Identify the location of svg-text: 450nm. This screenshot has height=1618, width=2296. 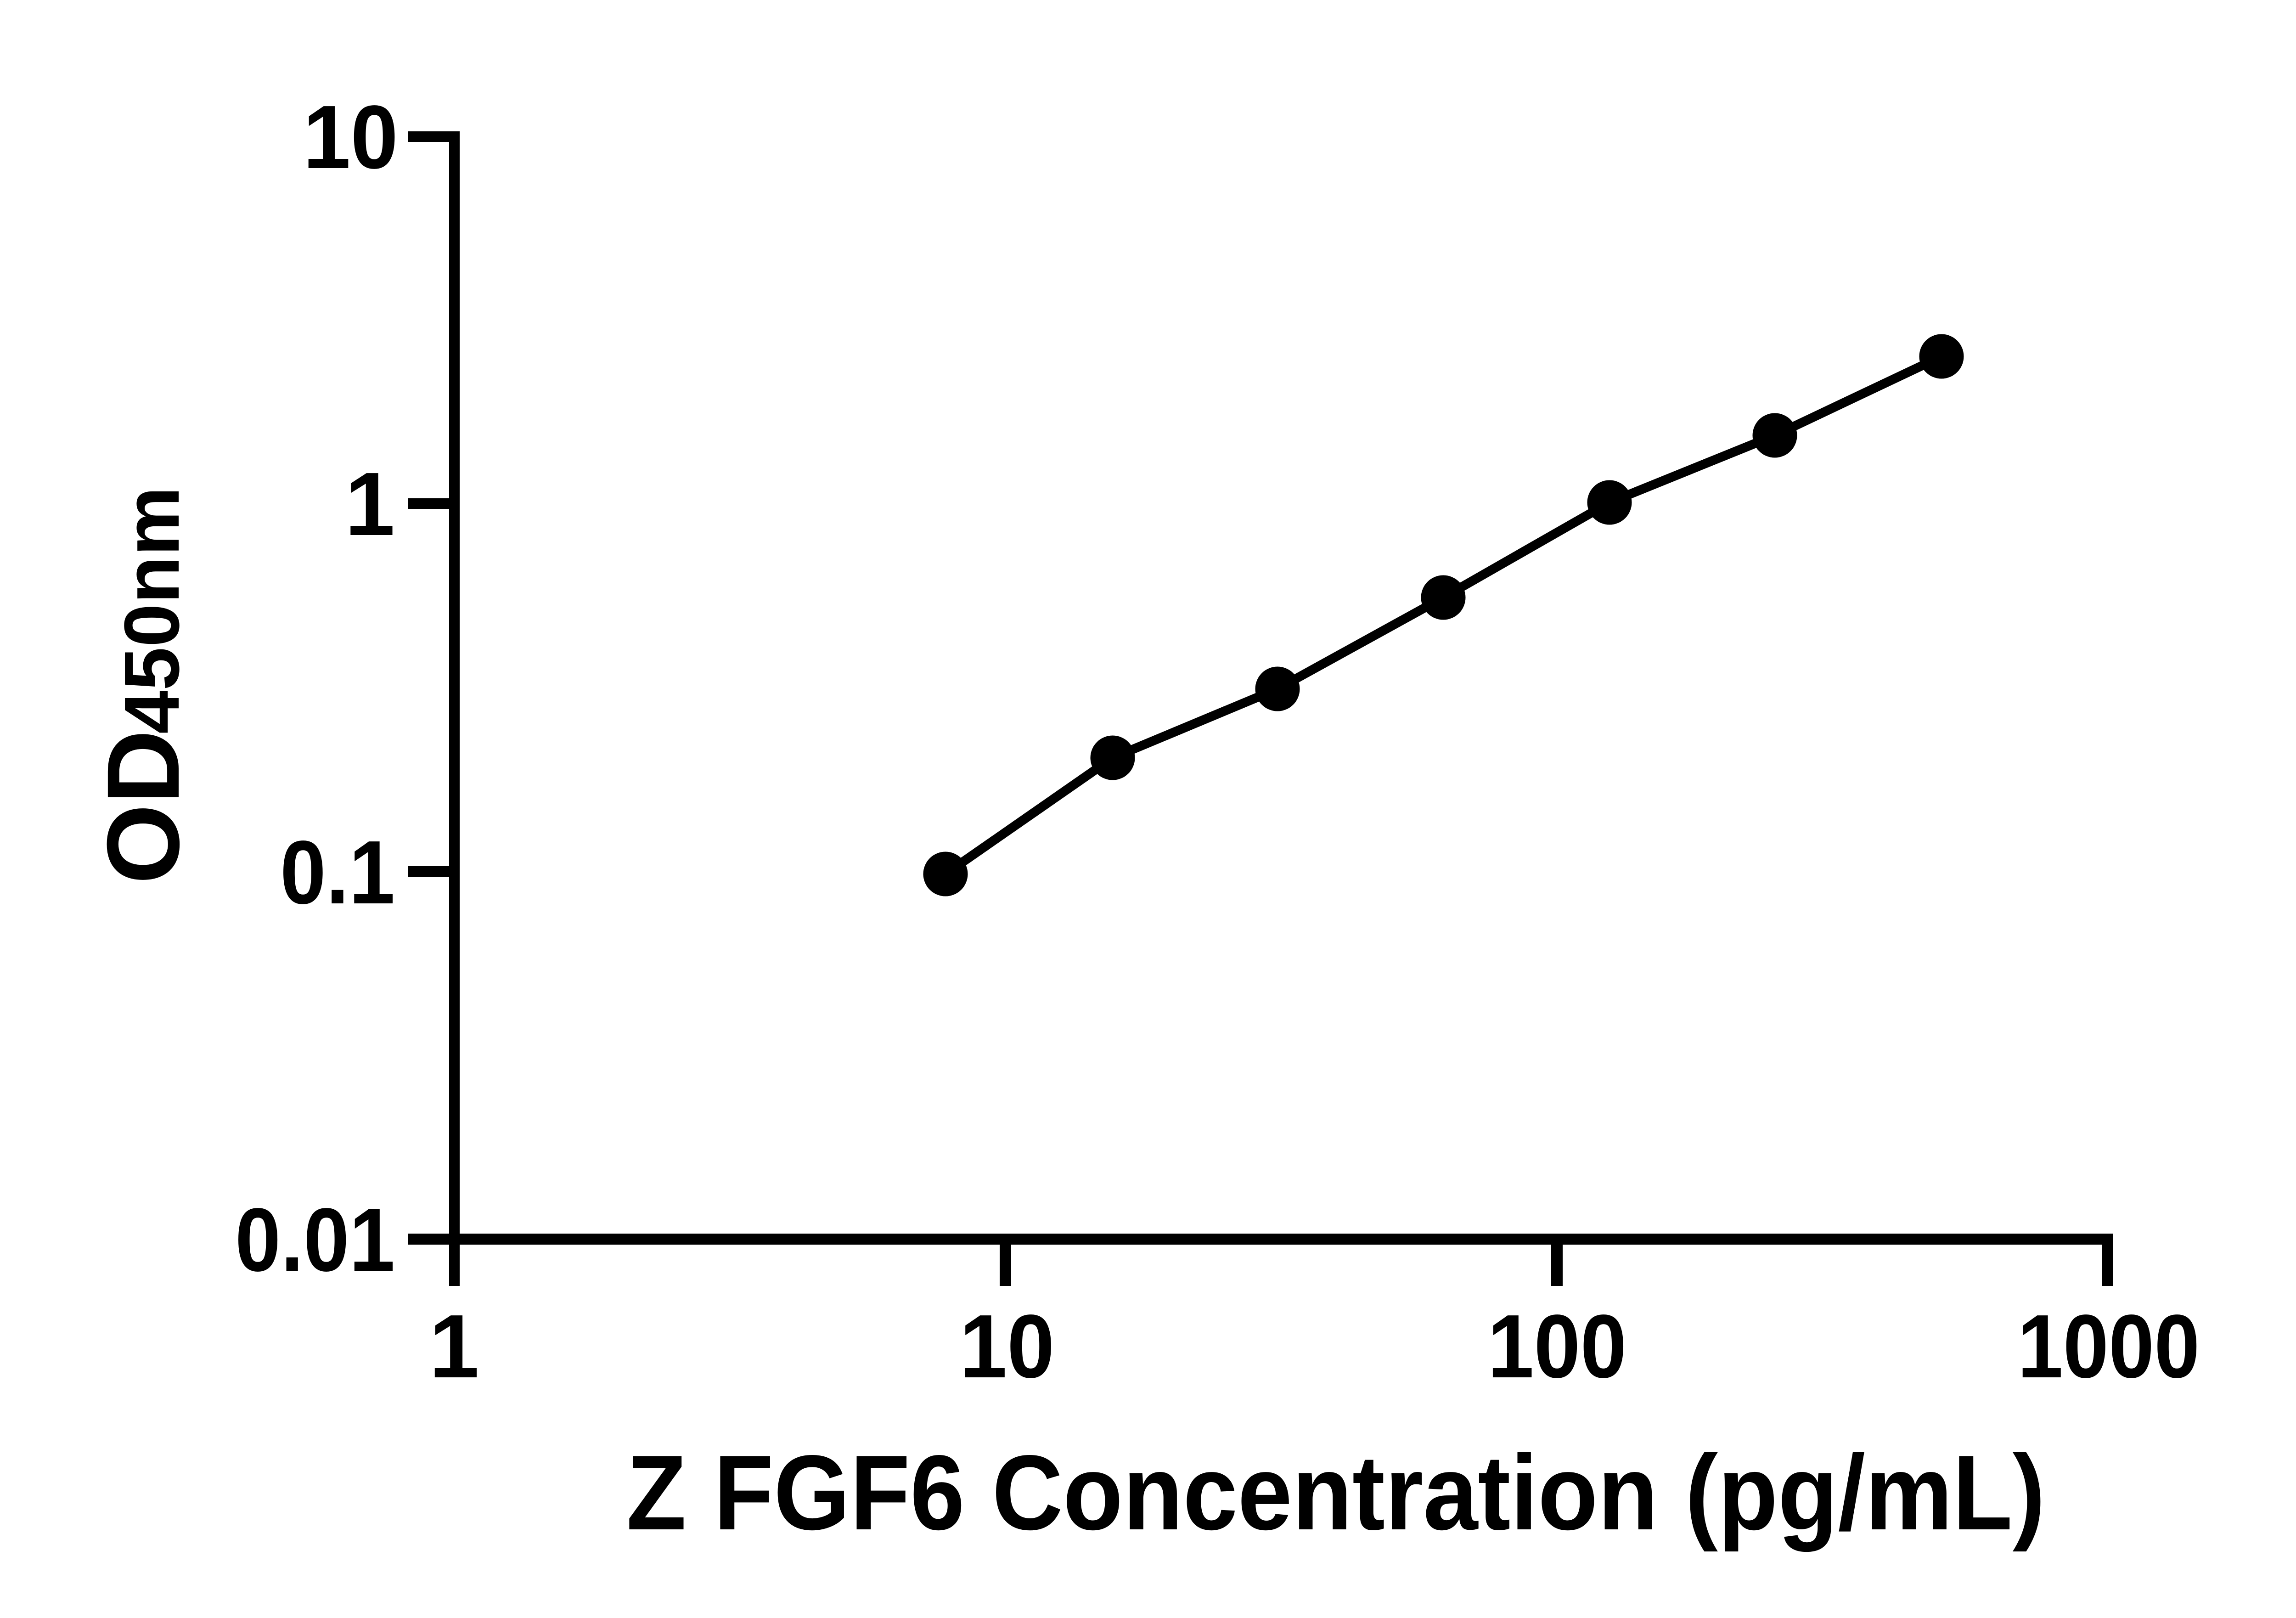
(152, 610).